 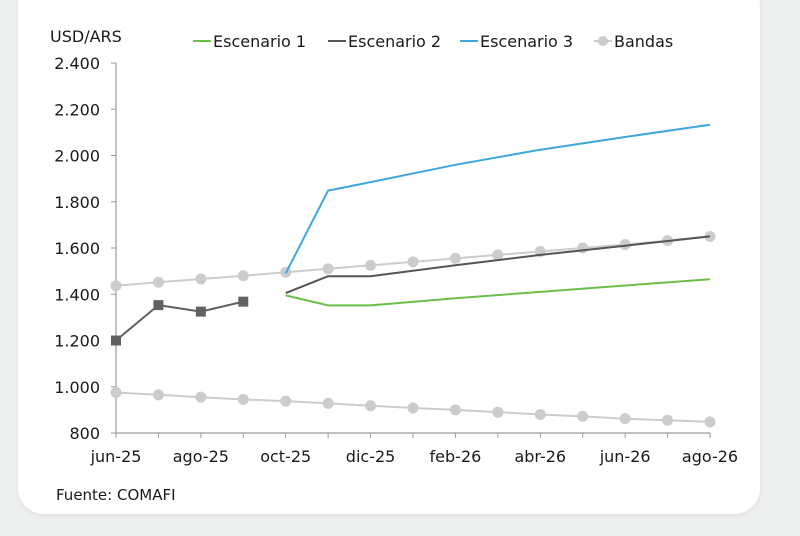 I want to click on y-tick-label: 2.400, so click(x=77, y=63).